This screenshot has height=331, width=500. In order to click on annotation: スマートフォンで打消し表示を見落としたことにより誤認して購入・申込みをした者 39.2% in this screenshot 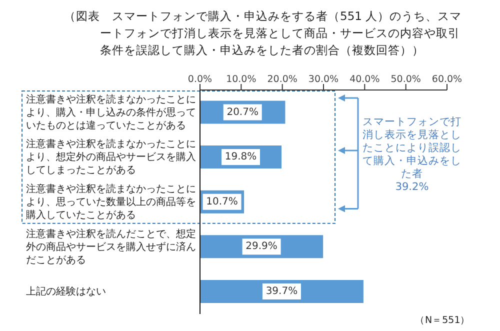, I will do `click(412, 154)`.